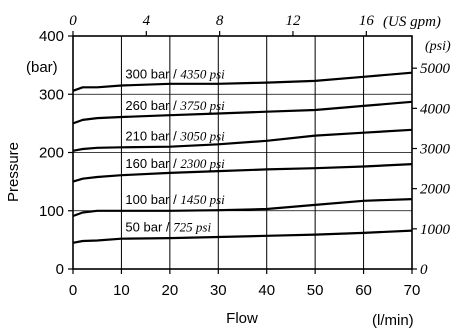 Image resolution: width=458 pixels, height=328 pixels. What do you see at coordinates (51, 36) in the screenshot?
I see `y-tick-label-4: 400` at bounding box center [51, 36].